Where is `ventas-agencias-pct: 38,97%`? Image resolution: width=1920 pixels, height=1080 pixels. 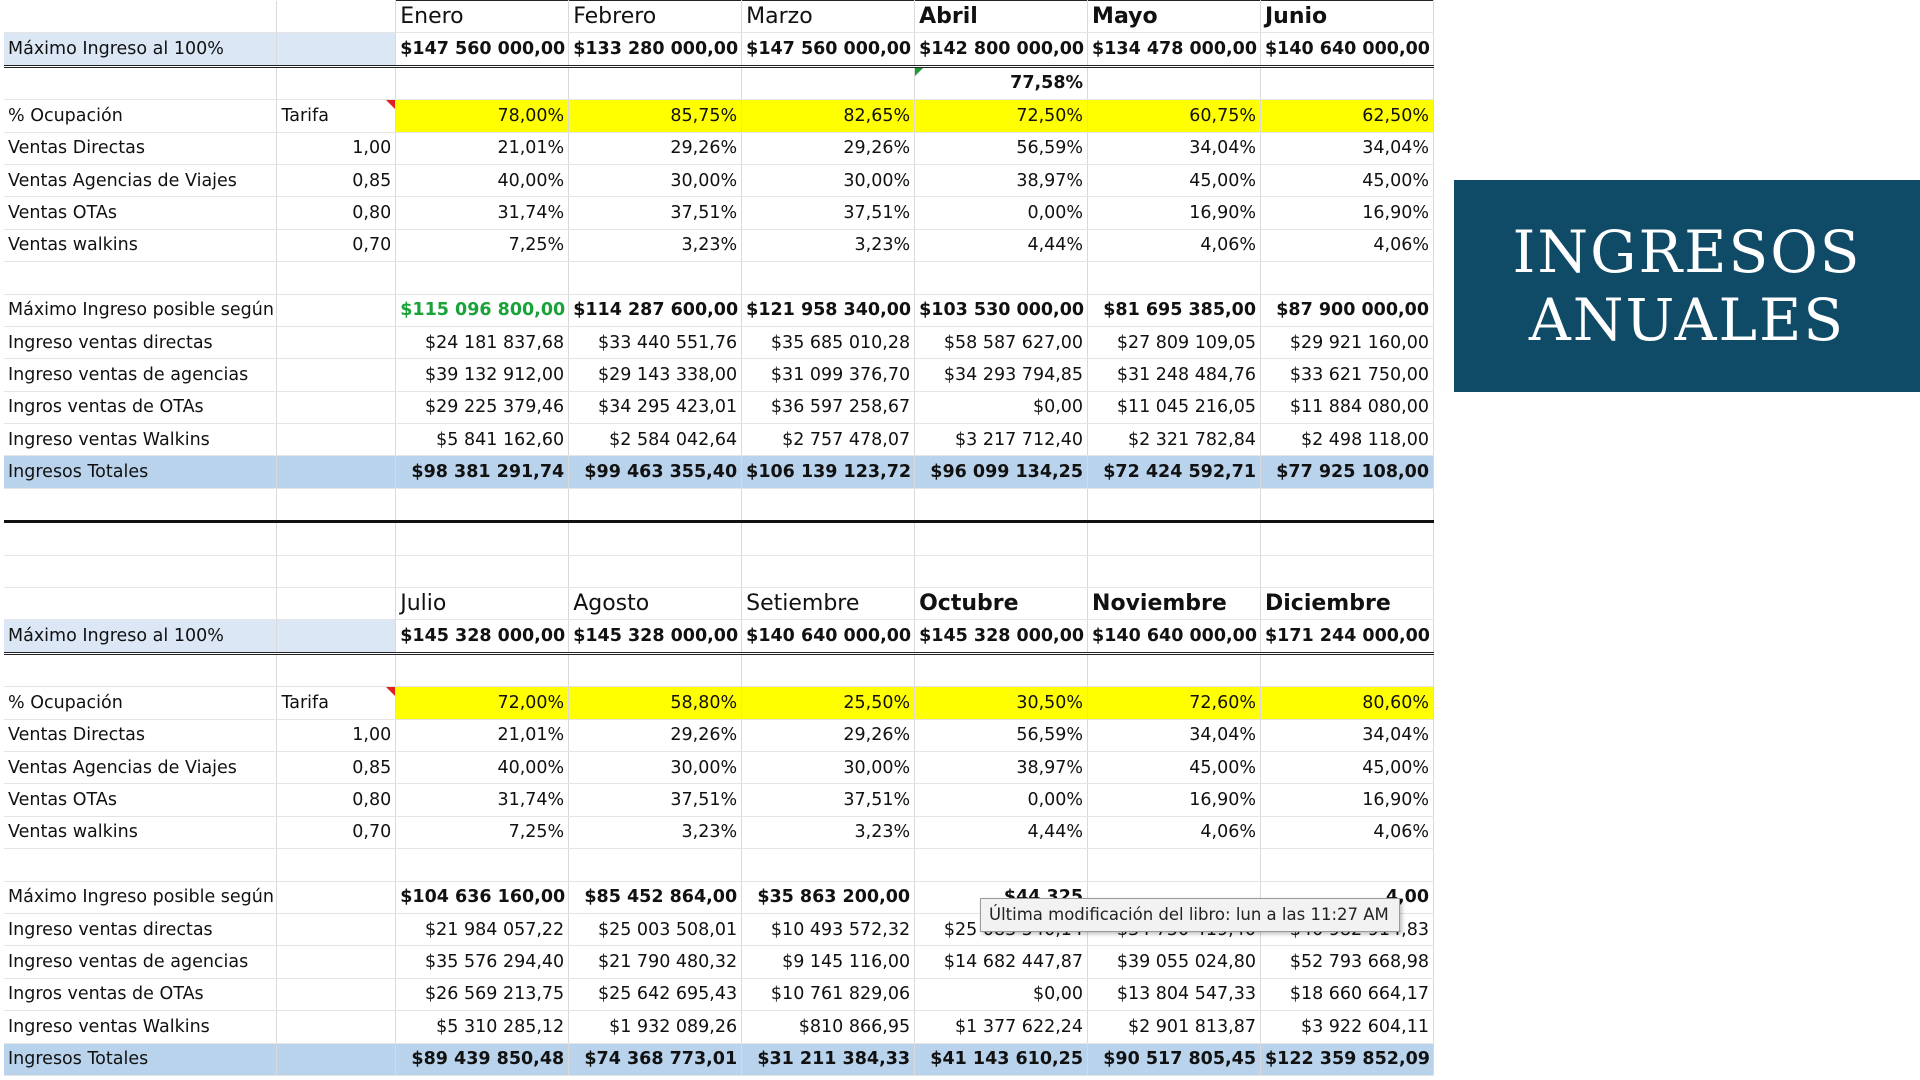
ventas-agencias-pct: 38,97% is located at coordinates (1001, 181).